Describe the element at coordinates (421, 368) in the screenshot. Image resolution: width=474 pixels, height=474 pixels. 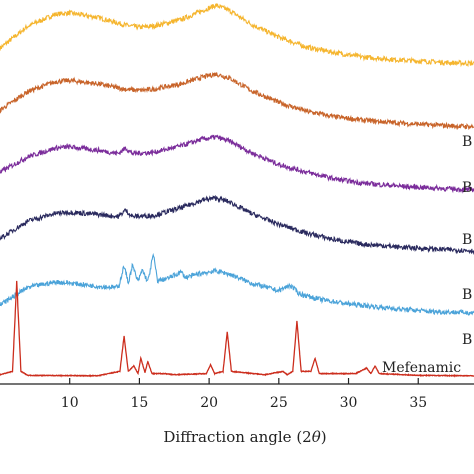
I see `series-label-6: Mefenamic` at that location.